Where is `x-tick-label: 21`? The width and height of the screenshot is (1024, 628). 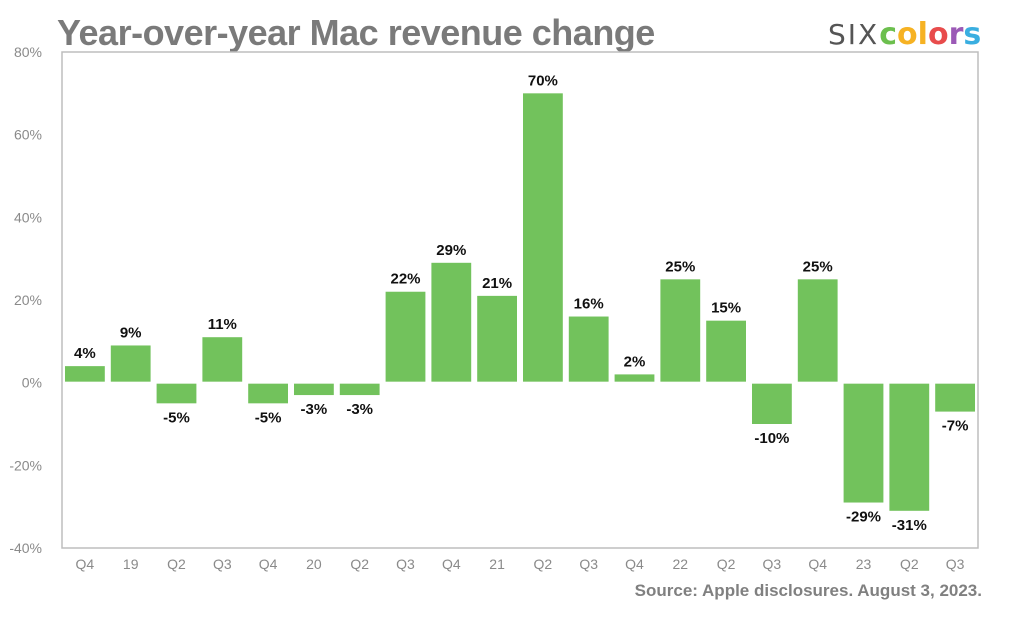
x-tick-label: 21 is located at coordinates (497, 564).